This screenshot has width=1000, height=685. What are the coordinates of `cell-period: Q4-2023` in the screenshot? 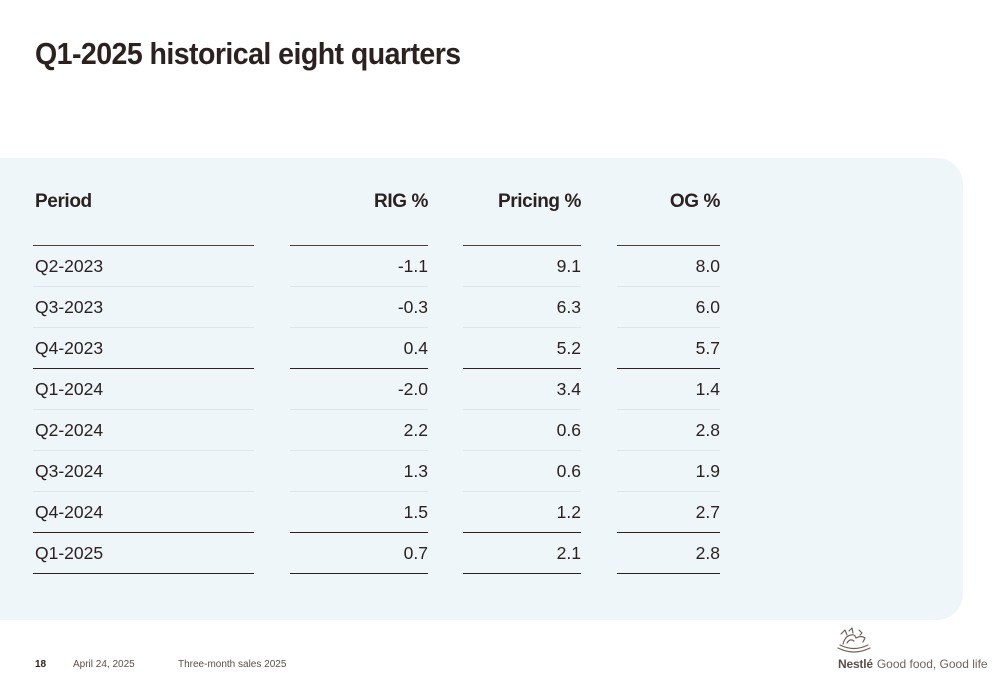 It's located at (143, 348).